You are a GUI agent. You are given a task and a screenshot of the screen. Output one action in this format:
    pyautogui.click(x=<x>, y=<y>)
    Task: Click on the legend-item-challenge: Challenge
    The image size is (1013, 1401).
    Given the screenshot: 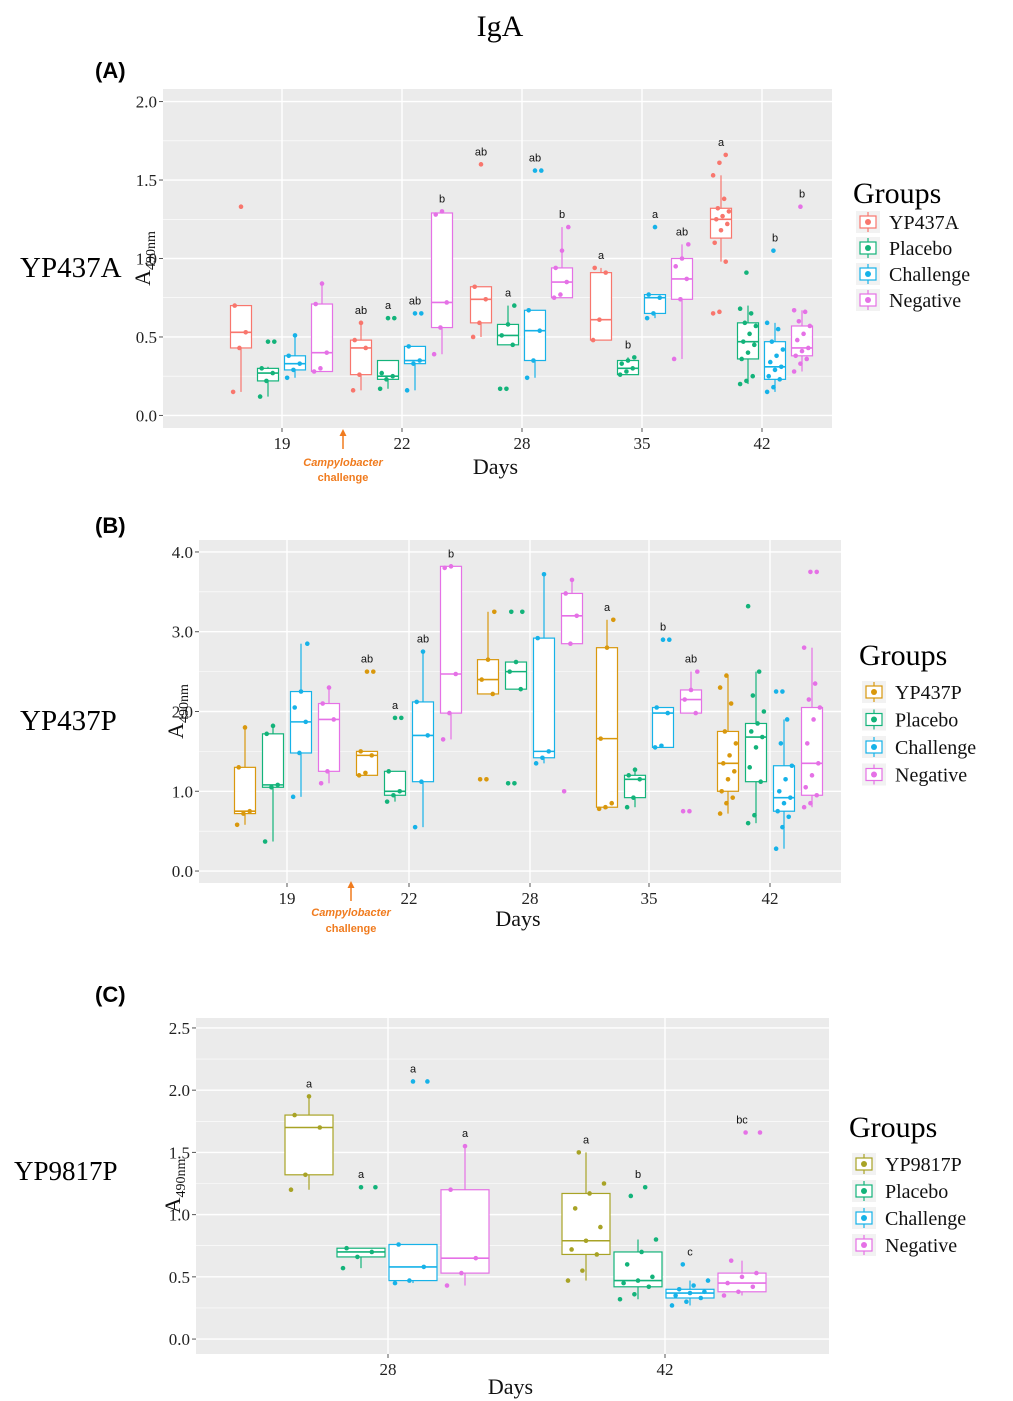 What is the action you would take?
    pyautogui.click(x=909, y=1218)
    